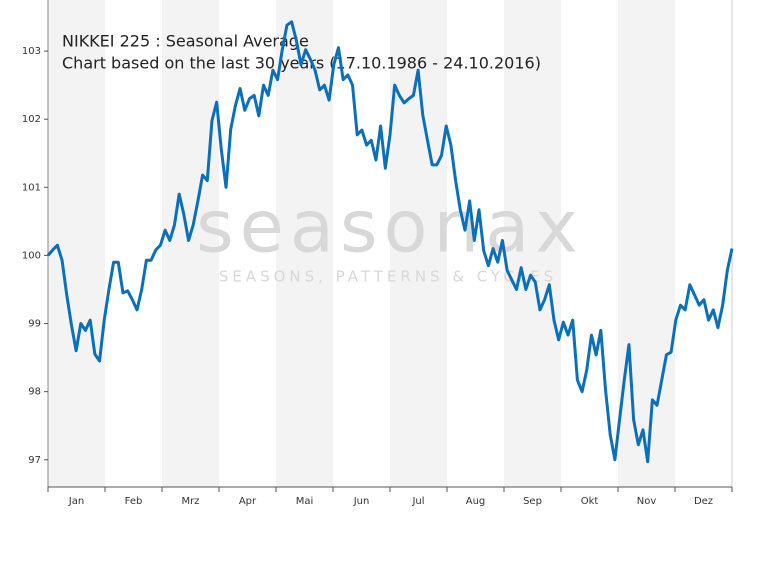 The height and width of the screenshot is (567, 775). Describe the element at coordinates (390, 227) in the screenshot. I see `watermark: seasonax` at that location.